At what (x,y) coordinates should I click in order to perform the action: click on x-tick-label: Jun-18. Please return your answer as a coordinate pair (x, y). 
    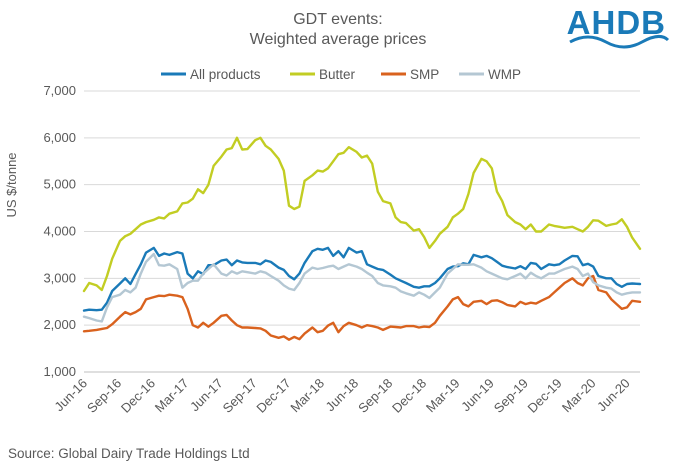
    Looking at the image, I should click on (342, 395).